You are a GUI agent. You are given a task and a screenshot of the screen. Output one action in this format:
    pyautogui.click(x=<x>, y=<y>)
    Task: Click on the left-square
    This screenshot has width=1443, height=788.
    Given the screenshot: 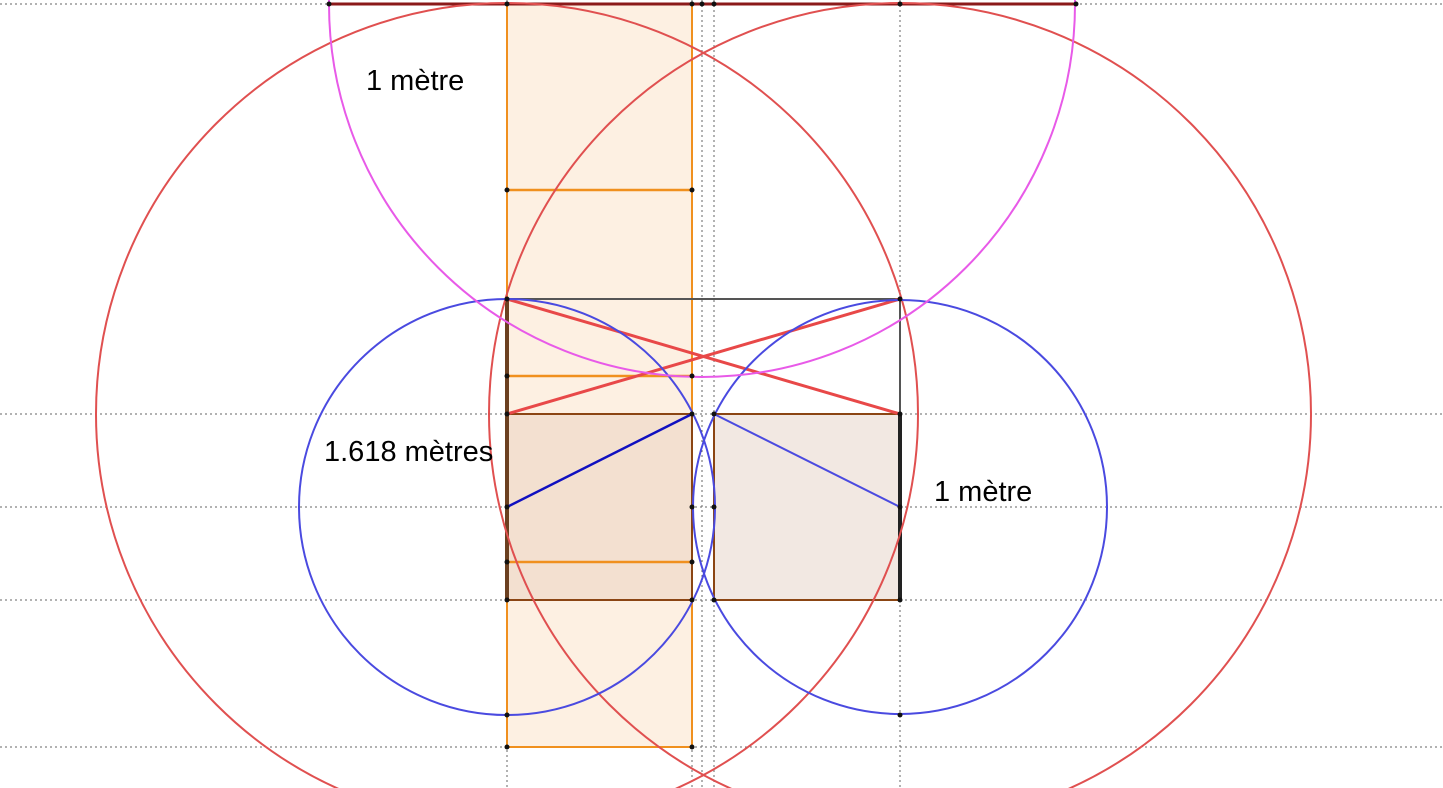 What is the action you would take?
    pyautogui.click(x=599, y=507)
    